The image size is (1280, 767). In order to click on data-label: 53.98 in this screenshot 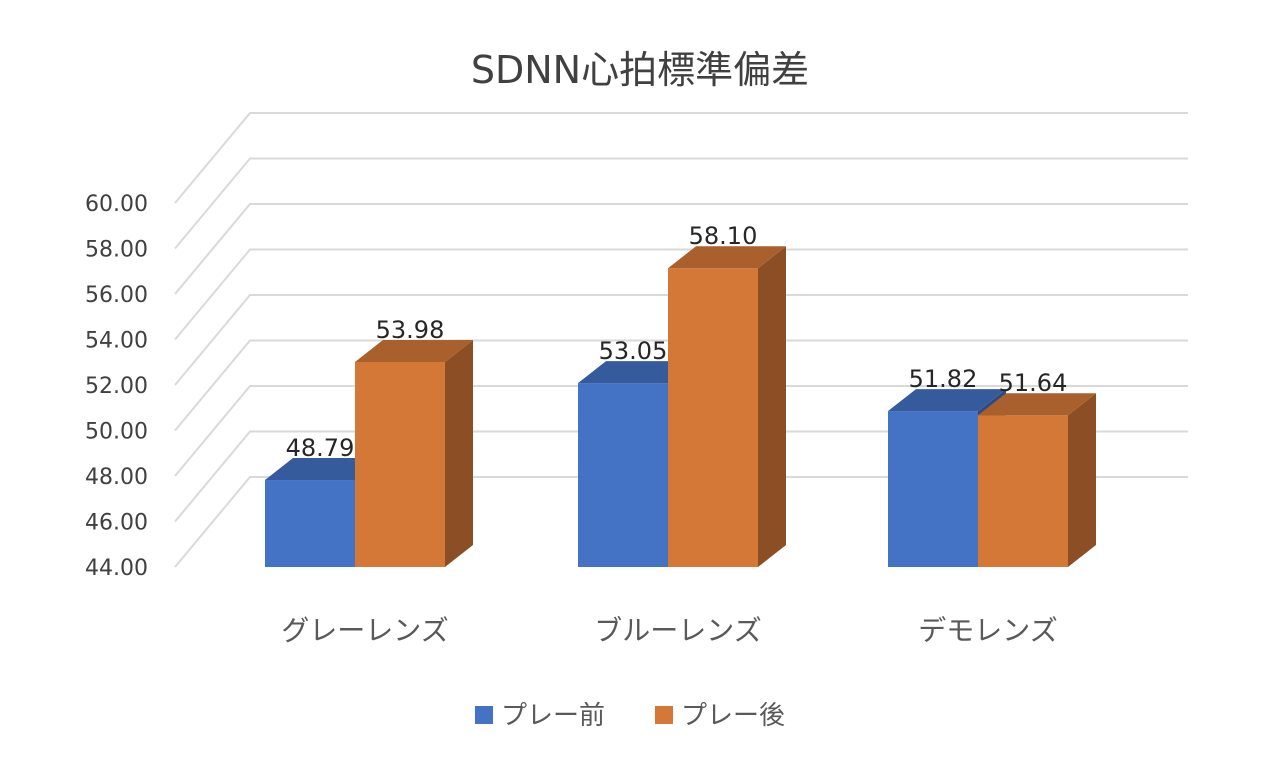, I will do `click(410, 330)`.